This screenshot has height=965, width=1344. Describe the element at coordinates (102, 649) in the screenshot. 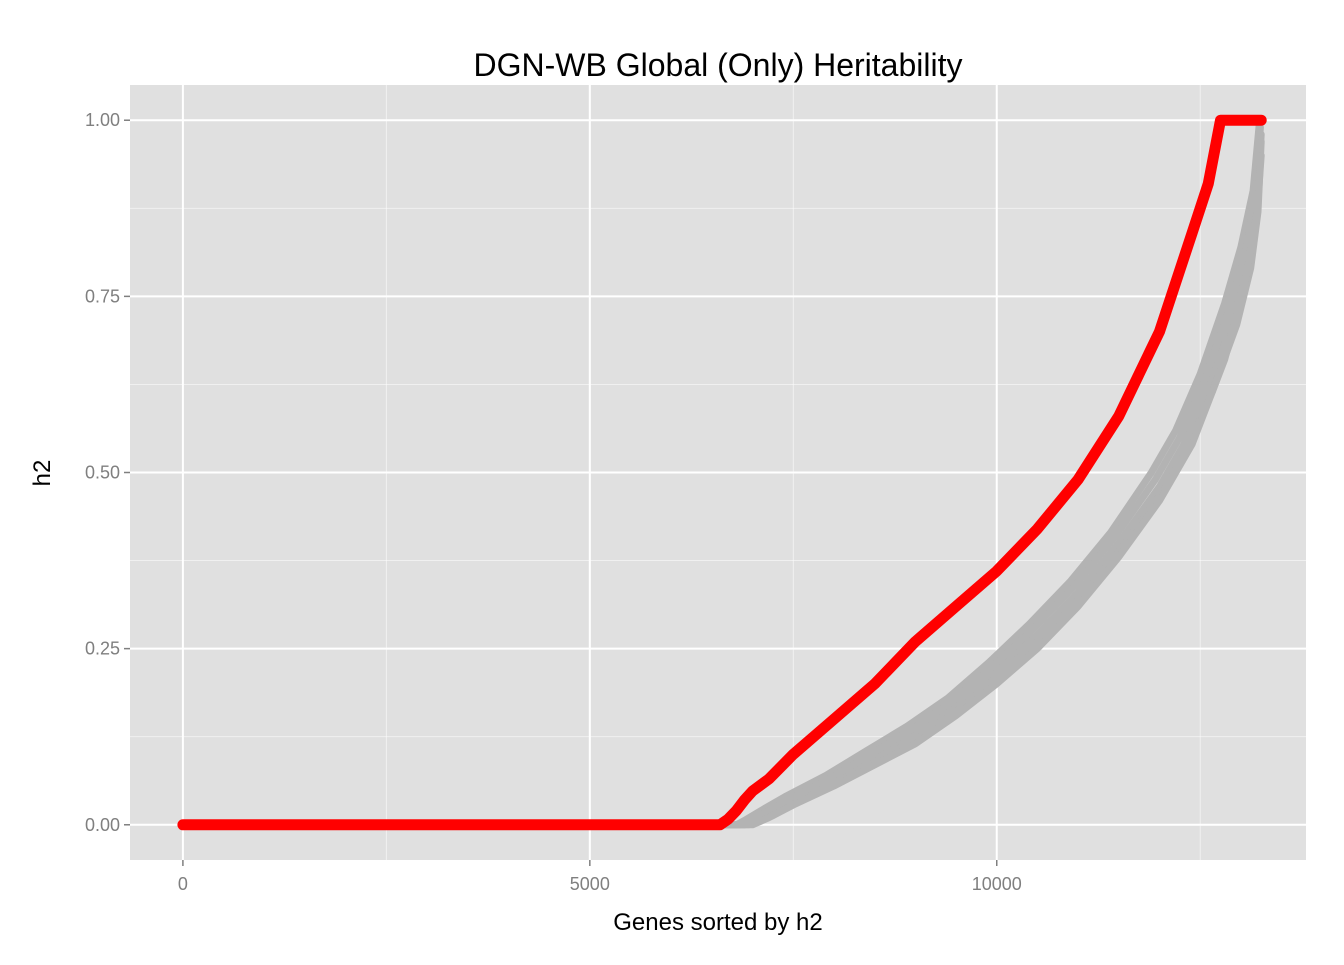

I see `y-tick-label: 0.25` at that location.